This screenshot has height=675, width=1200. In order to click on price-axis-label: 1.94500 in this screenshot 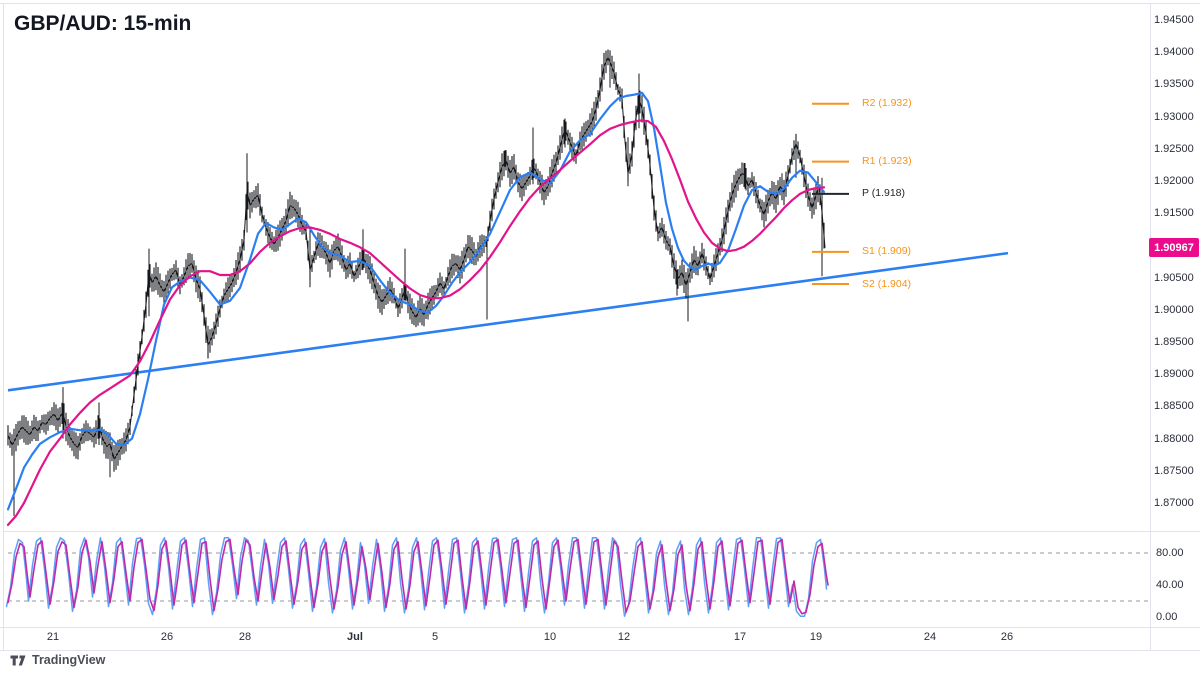, I will do `click(1174, 20)`.